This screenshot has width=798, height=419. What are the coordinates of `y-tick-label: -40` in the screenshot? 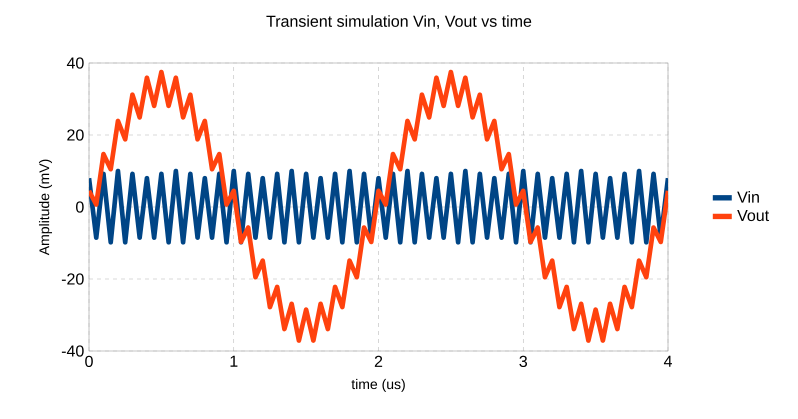 It's located at (73, 351).